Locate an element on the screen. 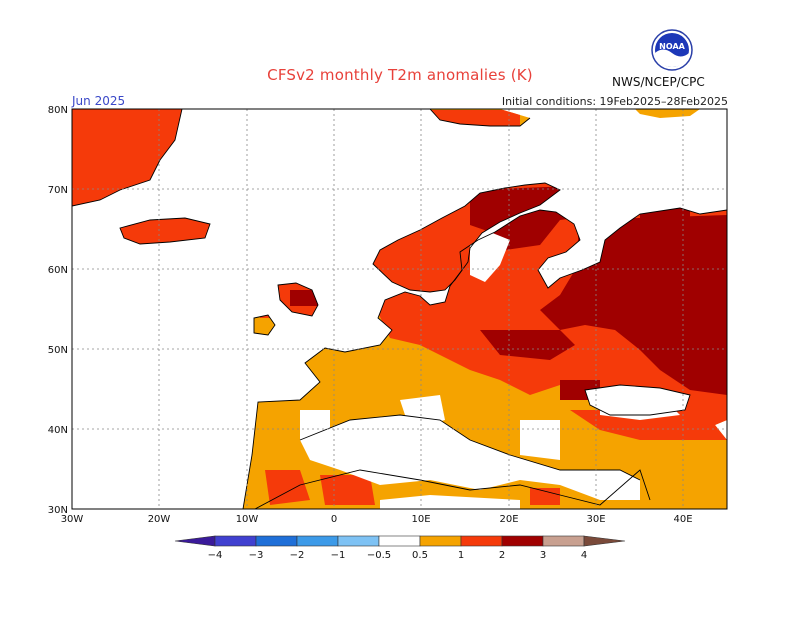 This screenshot has width=800, height=618. lon-tick: 20W is located at coordinates (159, 519).